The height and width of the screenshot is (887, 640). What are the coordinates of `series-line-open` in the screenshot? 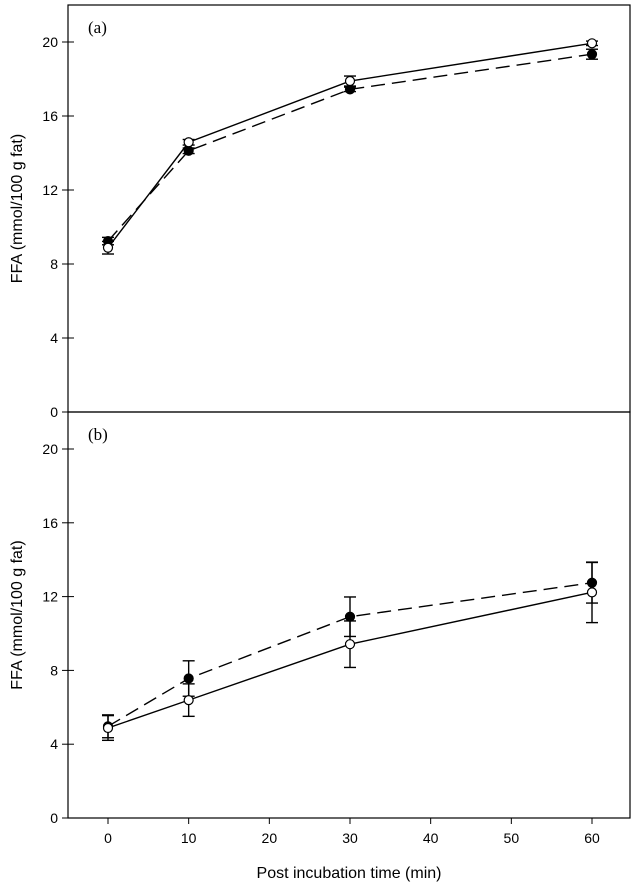 It's located at (350, 660).